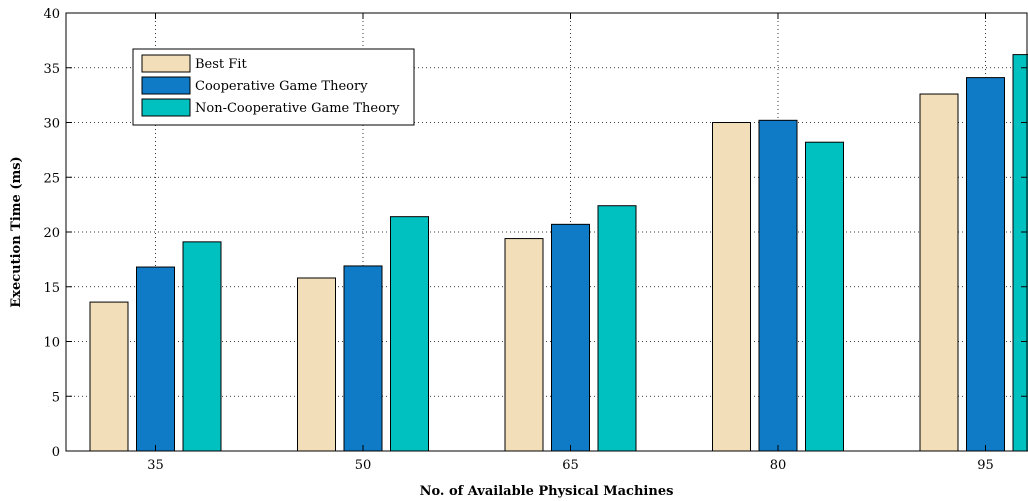 The height and width of the screenshot is (501, 1028). Describe the element at coordinates (56, 397) in the screenshot. I see `y-tick-label: 5` at that location.